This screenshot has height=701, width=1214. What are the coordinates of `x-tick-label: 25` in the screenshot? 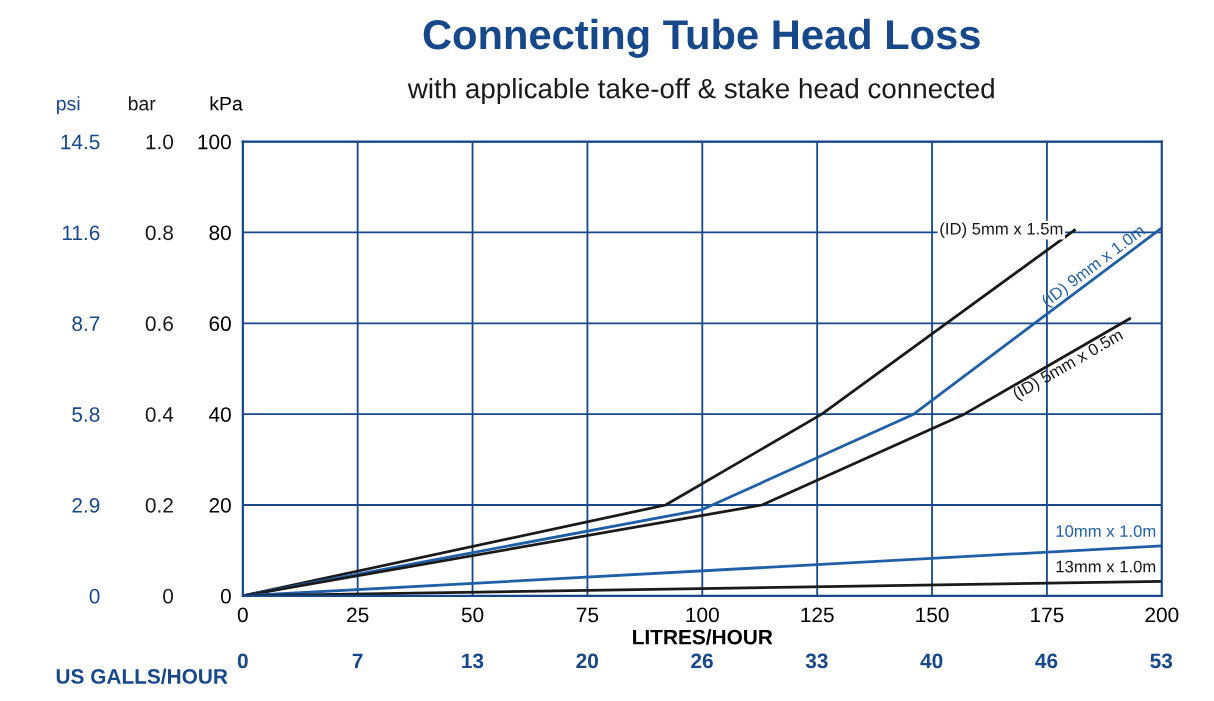 It's located at (358, 615).